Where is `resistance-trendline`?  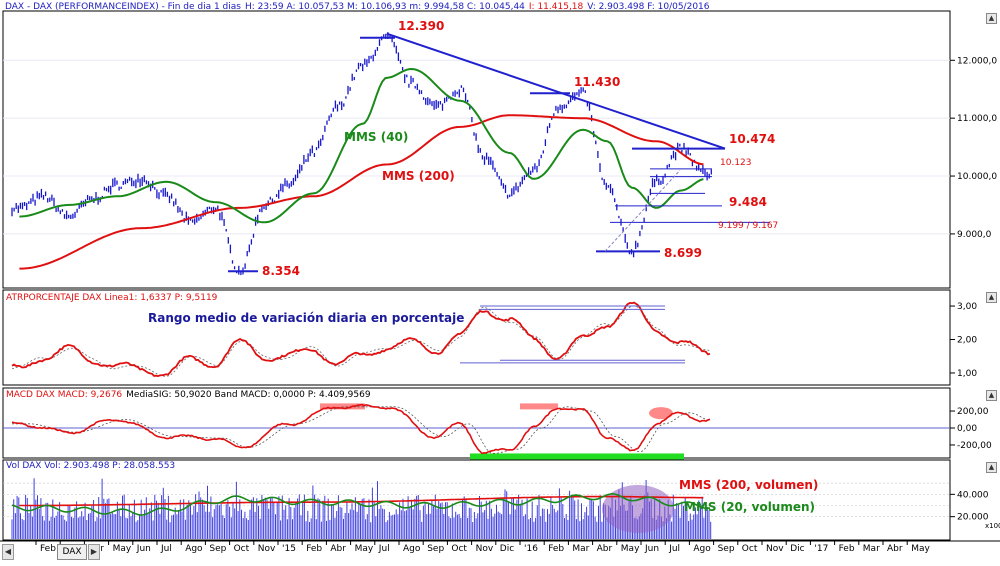
resistance-trendline is located at coordinates (556, 91).